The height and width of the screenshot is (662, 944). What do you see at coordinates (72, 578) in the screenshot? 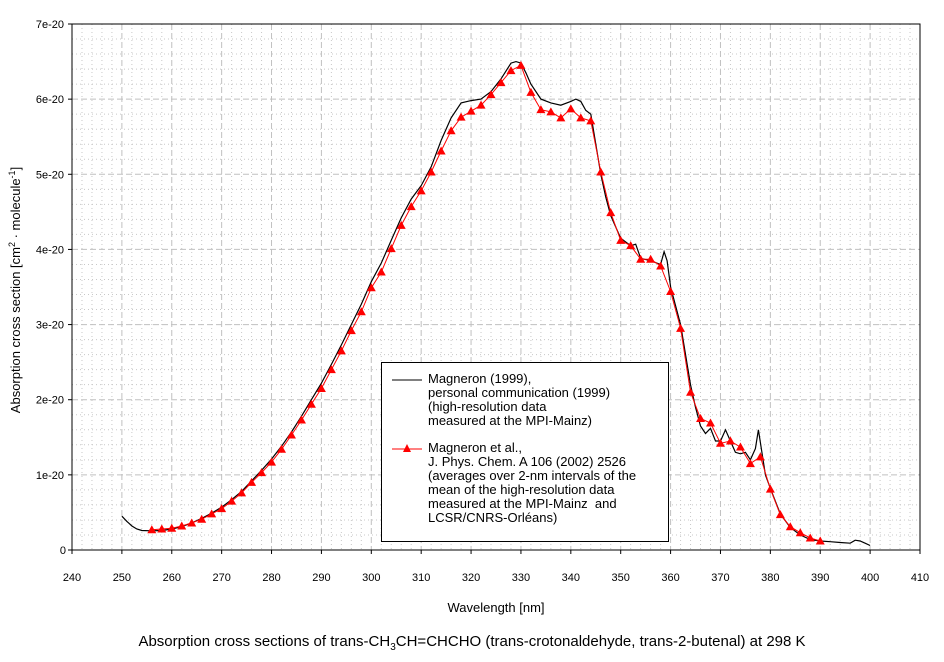
I see `x-tick-label: 240` at bounding box center [72, 578].